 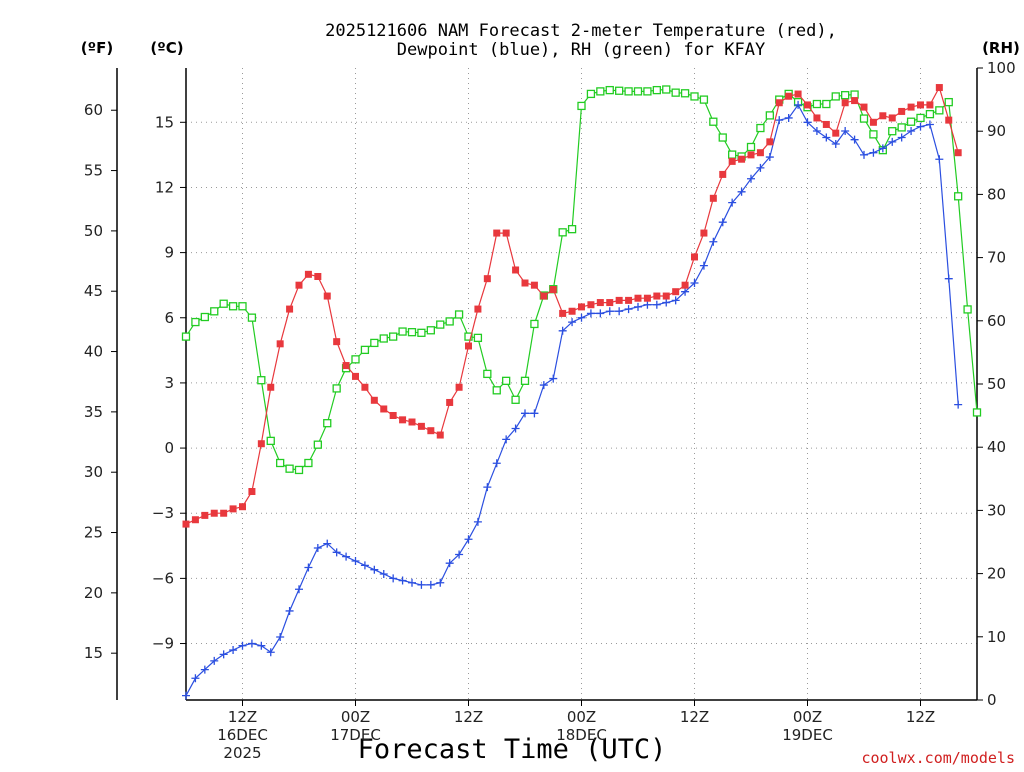 What do you see at coordinates (581, 50) in the screenshot?
I see `chart-title-line2: Dewpoint (blue), RH (green) for KFAY` at bounding box center [581, 50].